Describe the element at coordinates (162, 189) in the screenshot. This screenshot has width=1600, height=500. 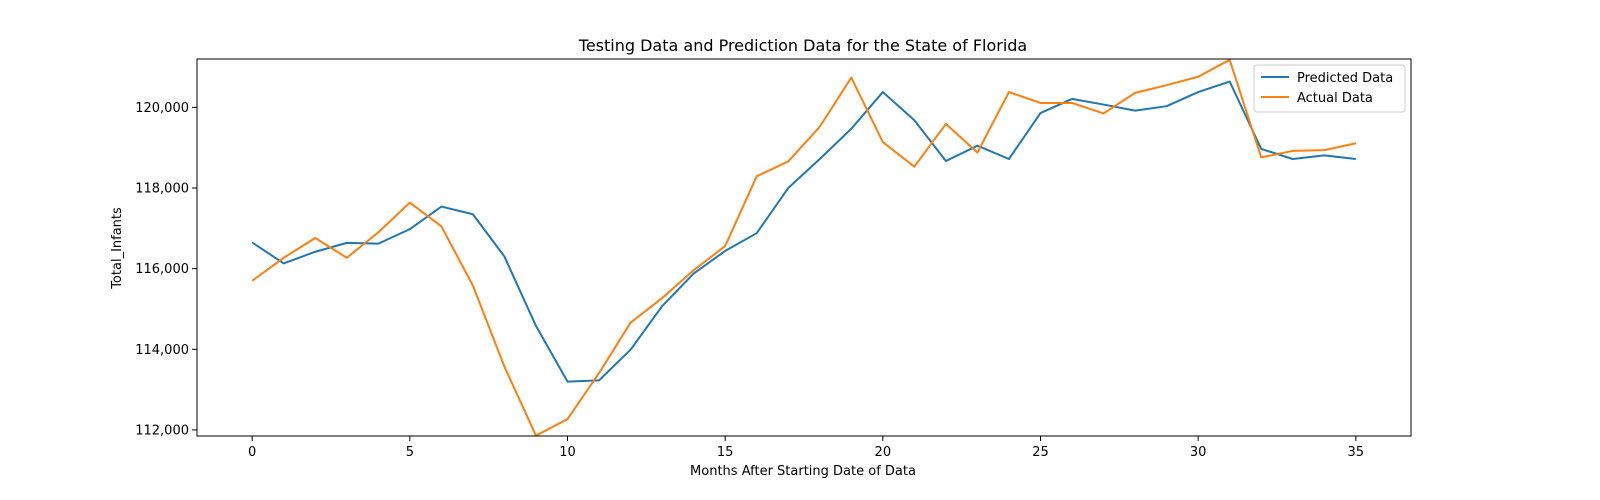
I see `y-tick-label: 118,000` at that location.